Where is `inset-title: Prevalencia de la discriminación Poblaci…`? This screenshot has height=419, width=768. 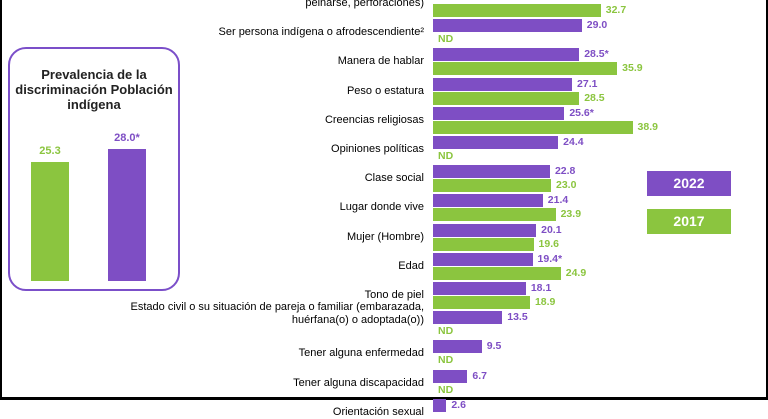 inset-title: Prevalencia de la discriminación Poblaci… is located at coordinates (94, 89).